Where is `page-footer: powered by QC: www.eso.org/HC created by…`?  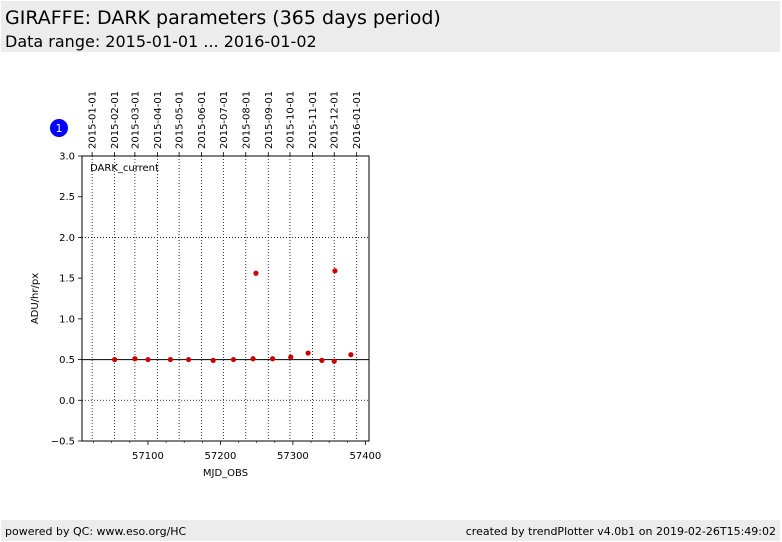 page-footer: powered by QC: www.eso.org/HC created by… is located at coordinates (390, 530).